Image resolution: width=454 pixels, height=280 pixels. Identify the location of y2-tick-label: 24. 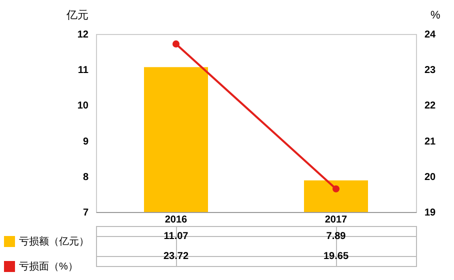
(430, 35).